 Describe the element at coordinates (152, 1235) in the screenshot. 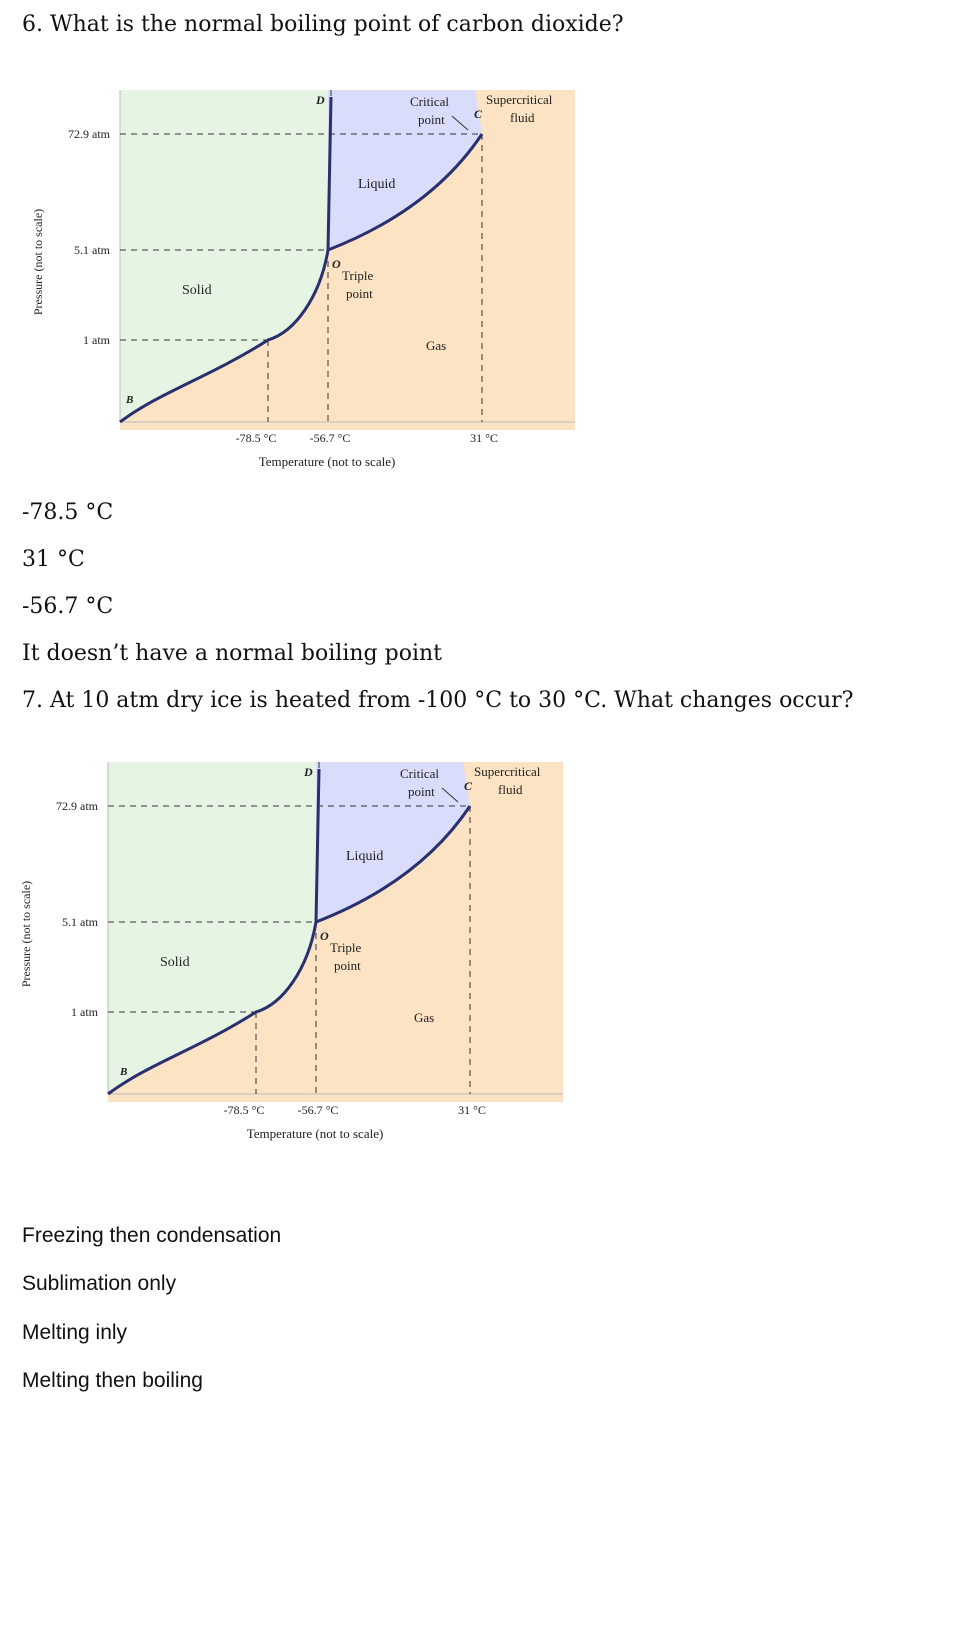

I see `q7-option-1: Freezing then condensation` at that location.